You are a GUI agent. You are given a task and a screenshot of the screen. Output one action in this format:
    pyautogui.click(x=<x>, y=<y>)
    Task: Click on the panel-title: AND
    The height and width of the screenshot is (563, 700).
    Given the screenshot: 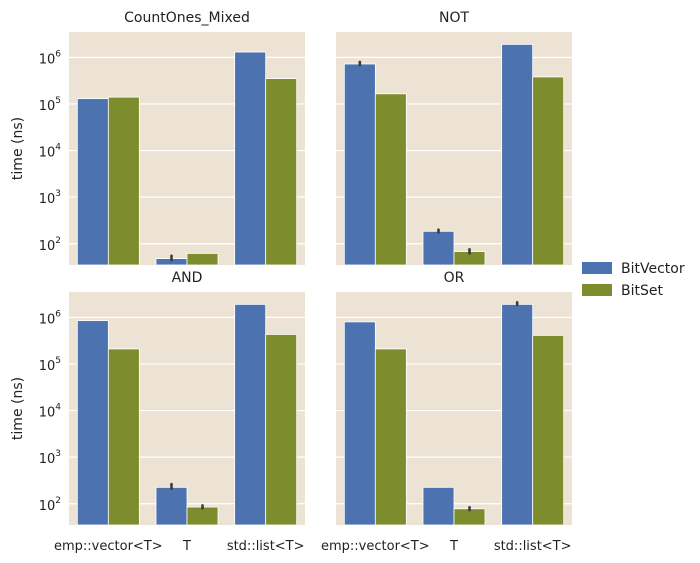 What is the action you would take?
    pyautogui.click(x=187, y=278)
    